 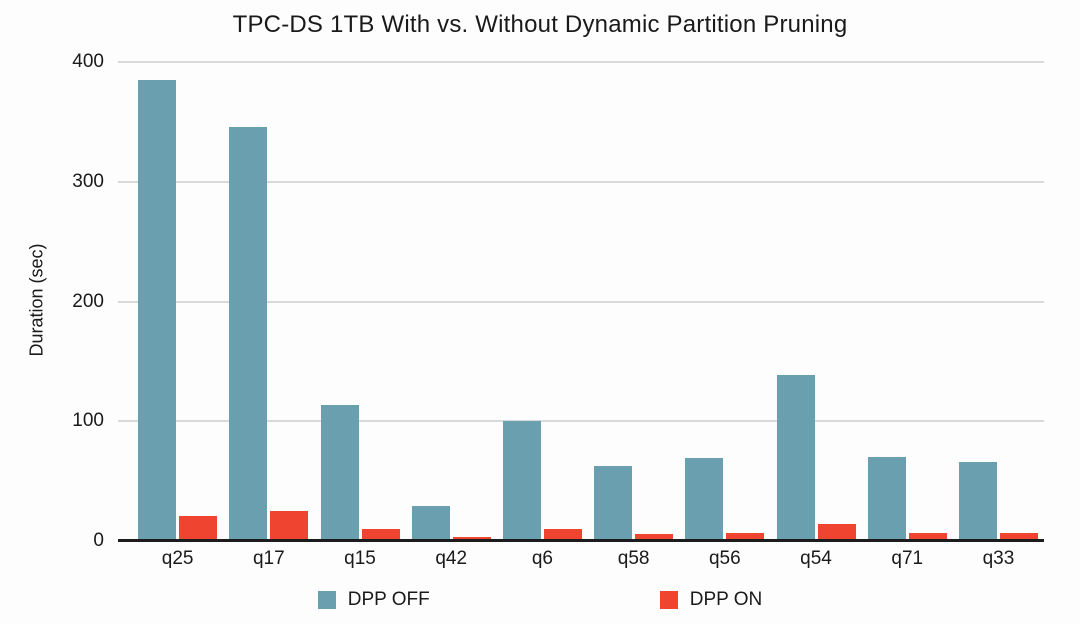 I want to click on bar-q25-dpp-off, so click(x=157, y=310).